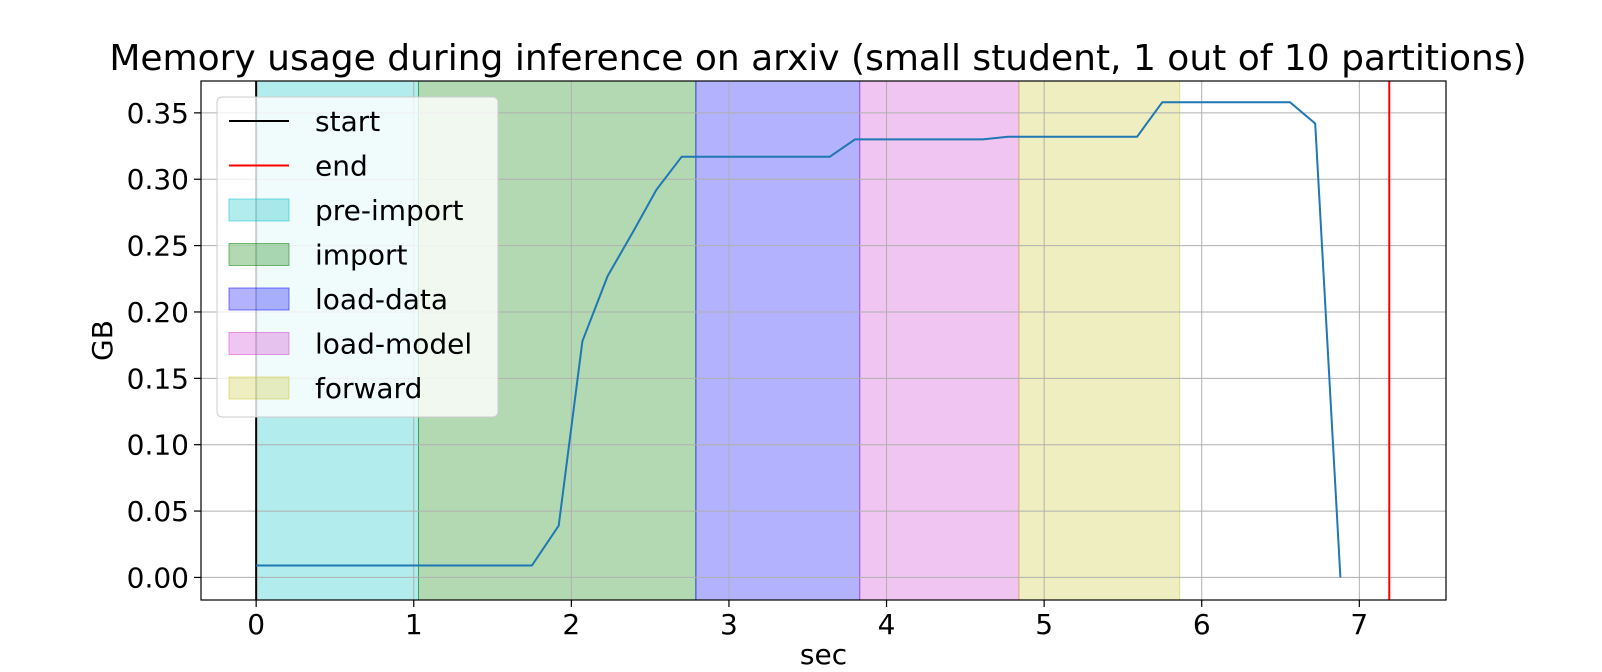 Image resolution: width=1602 pixels, height=672 pixels. Describe the element at coordinates (361, 255) in the screenshot. I see `legend-label: import` at that location.